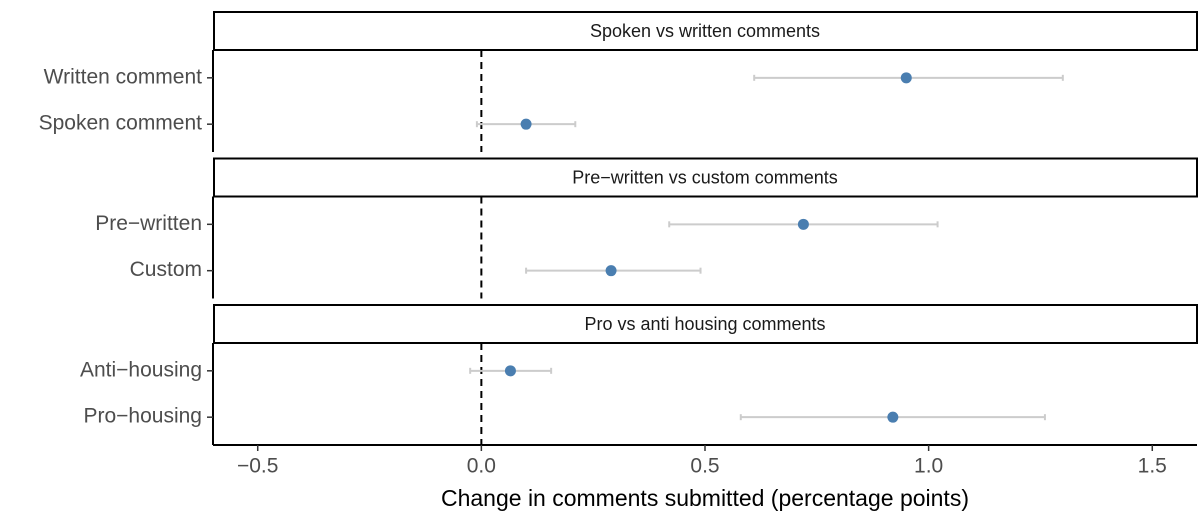  Describe the element at coordinates (257, 466) in the screenshot. I see `x-tick-label: −0.5` at that location.